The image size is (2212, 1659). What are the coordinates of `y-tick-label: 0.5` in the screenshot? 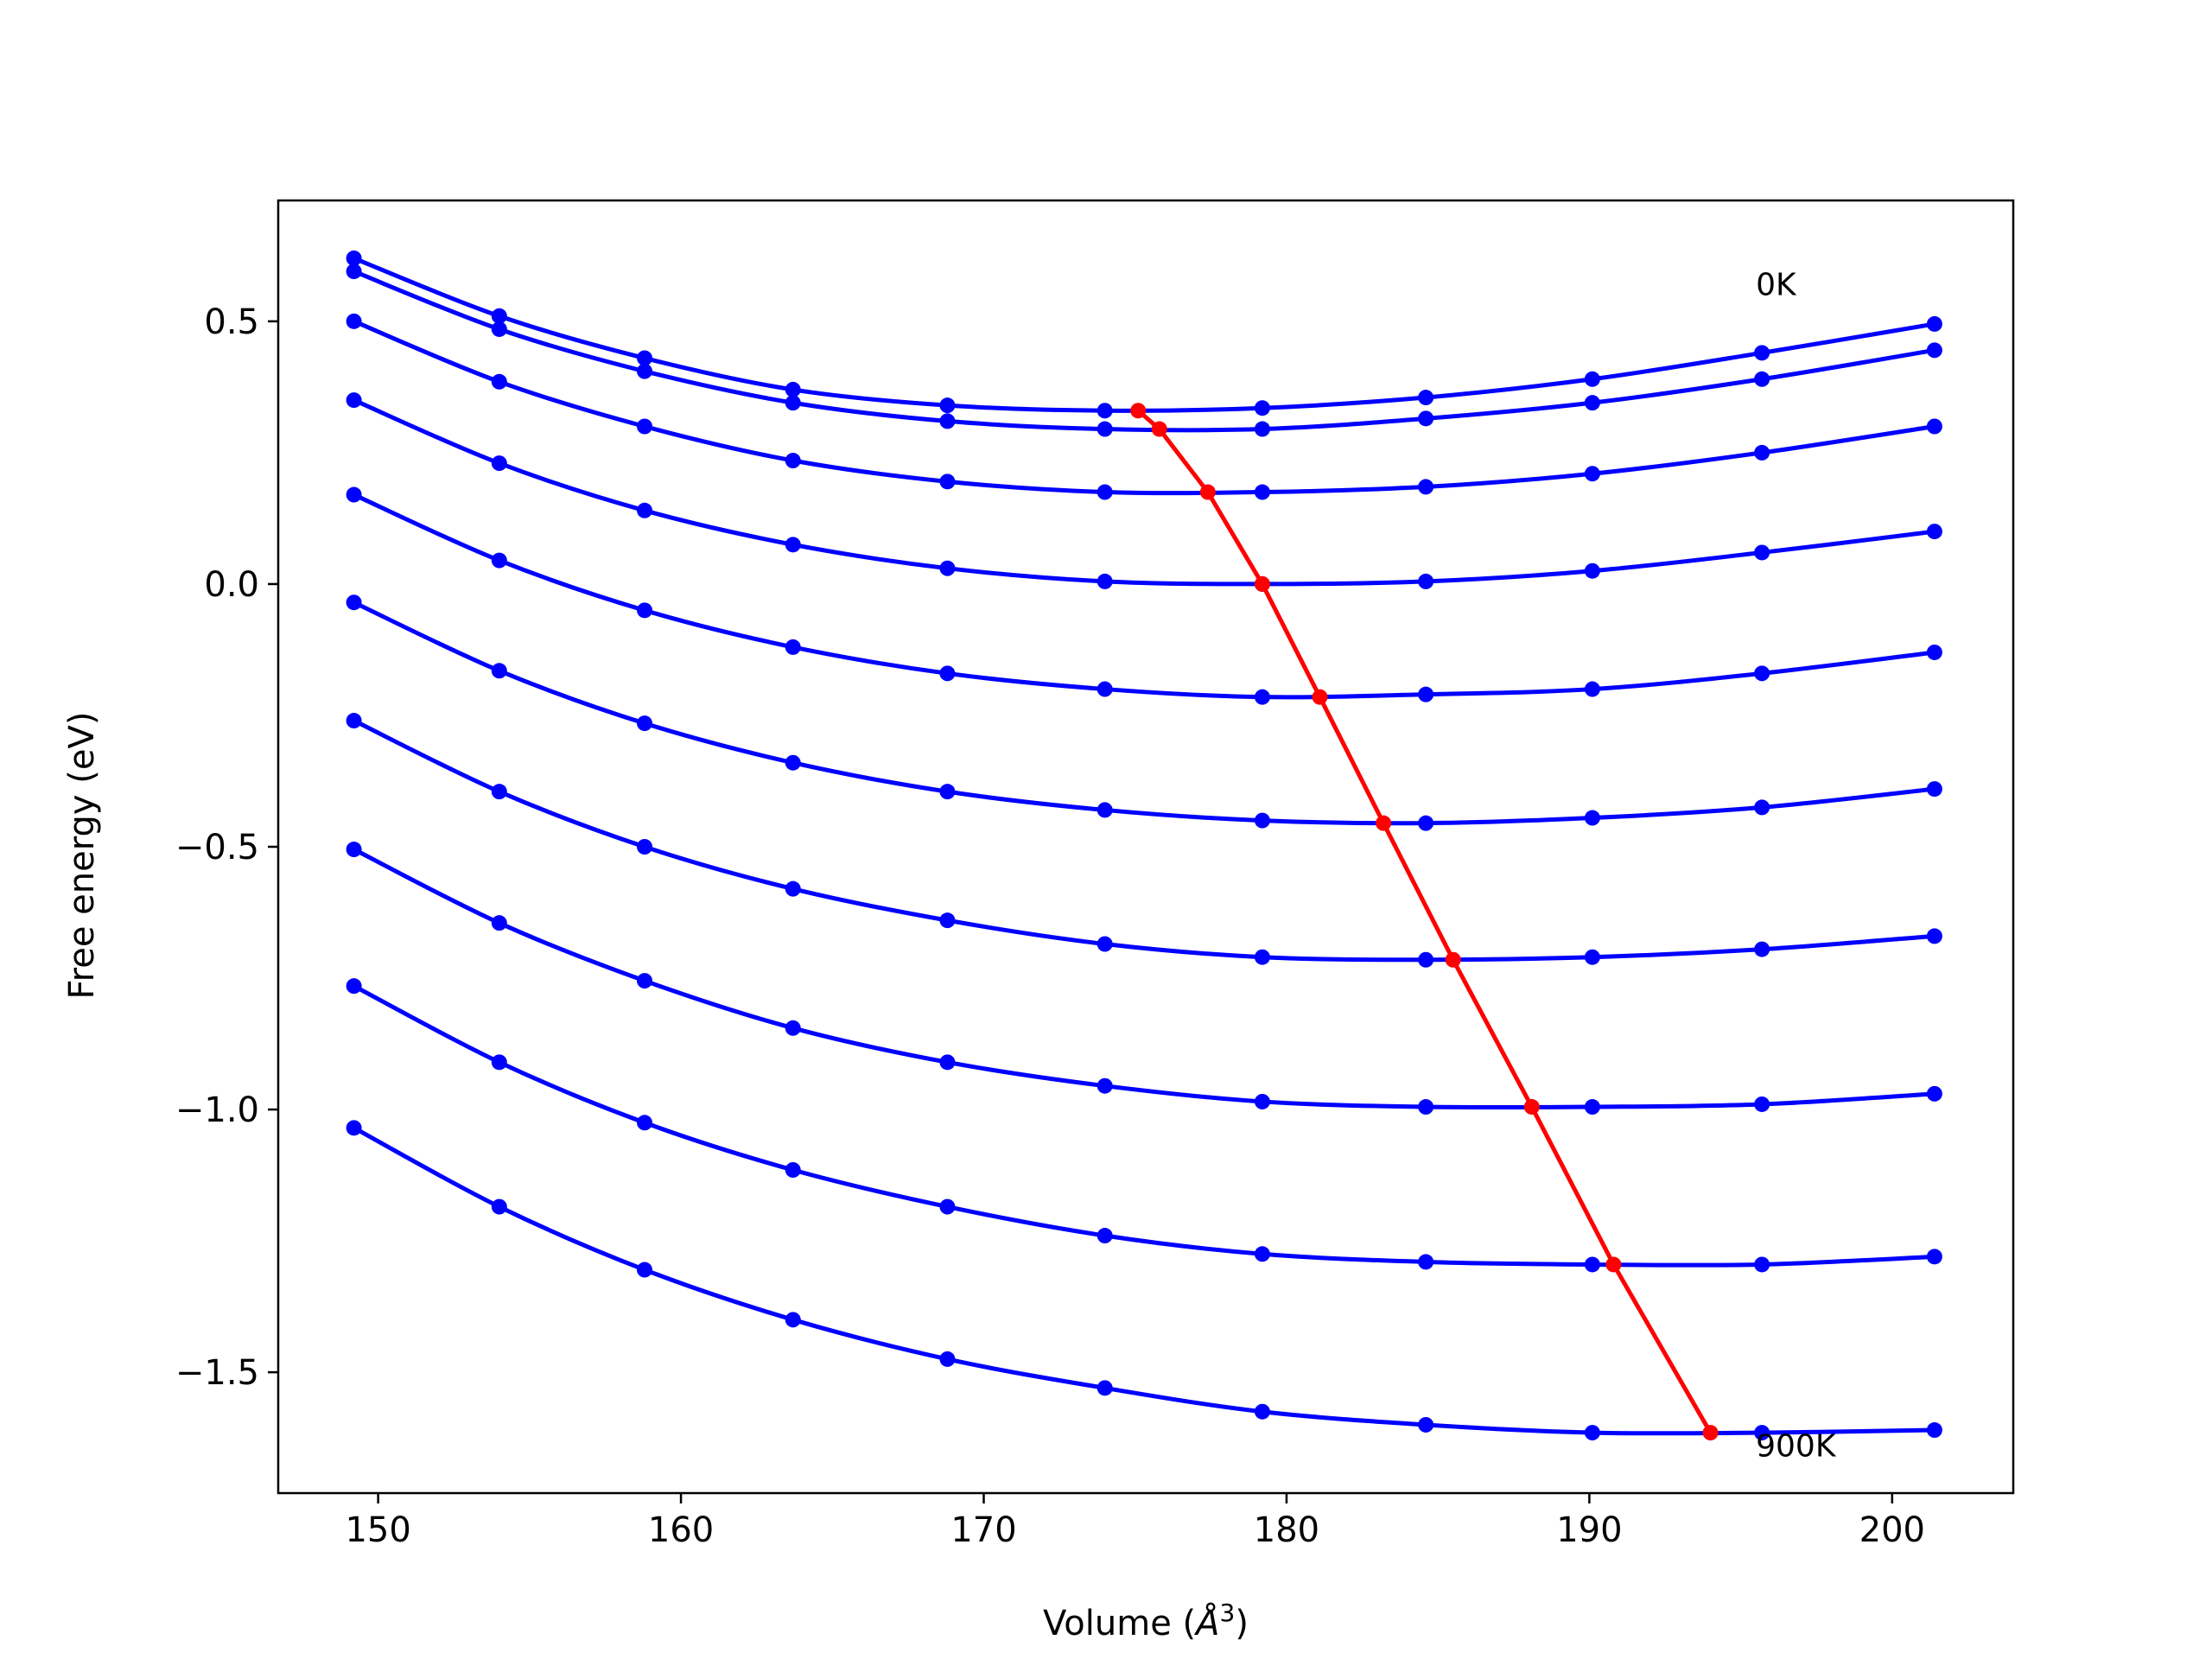 It's located at (232, 322).